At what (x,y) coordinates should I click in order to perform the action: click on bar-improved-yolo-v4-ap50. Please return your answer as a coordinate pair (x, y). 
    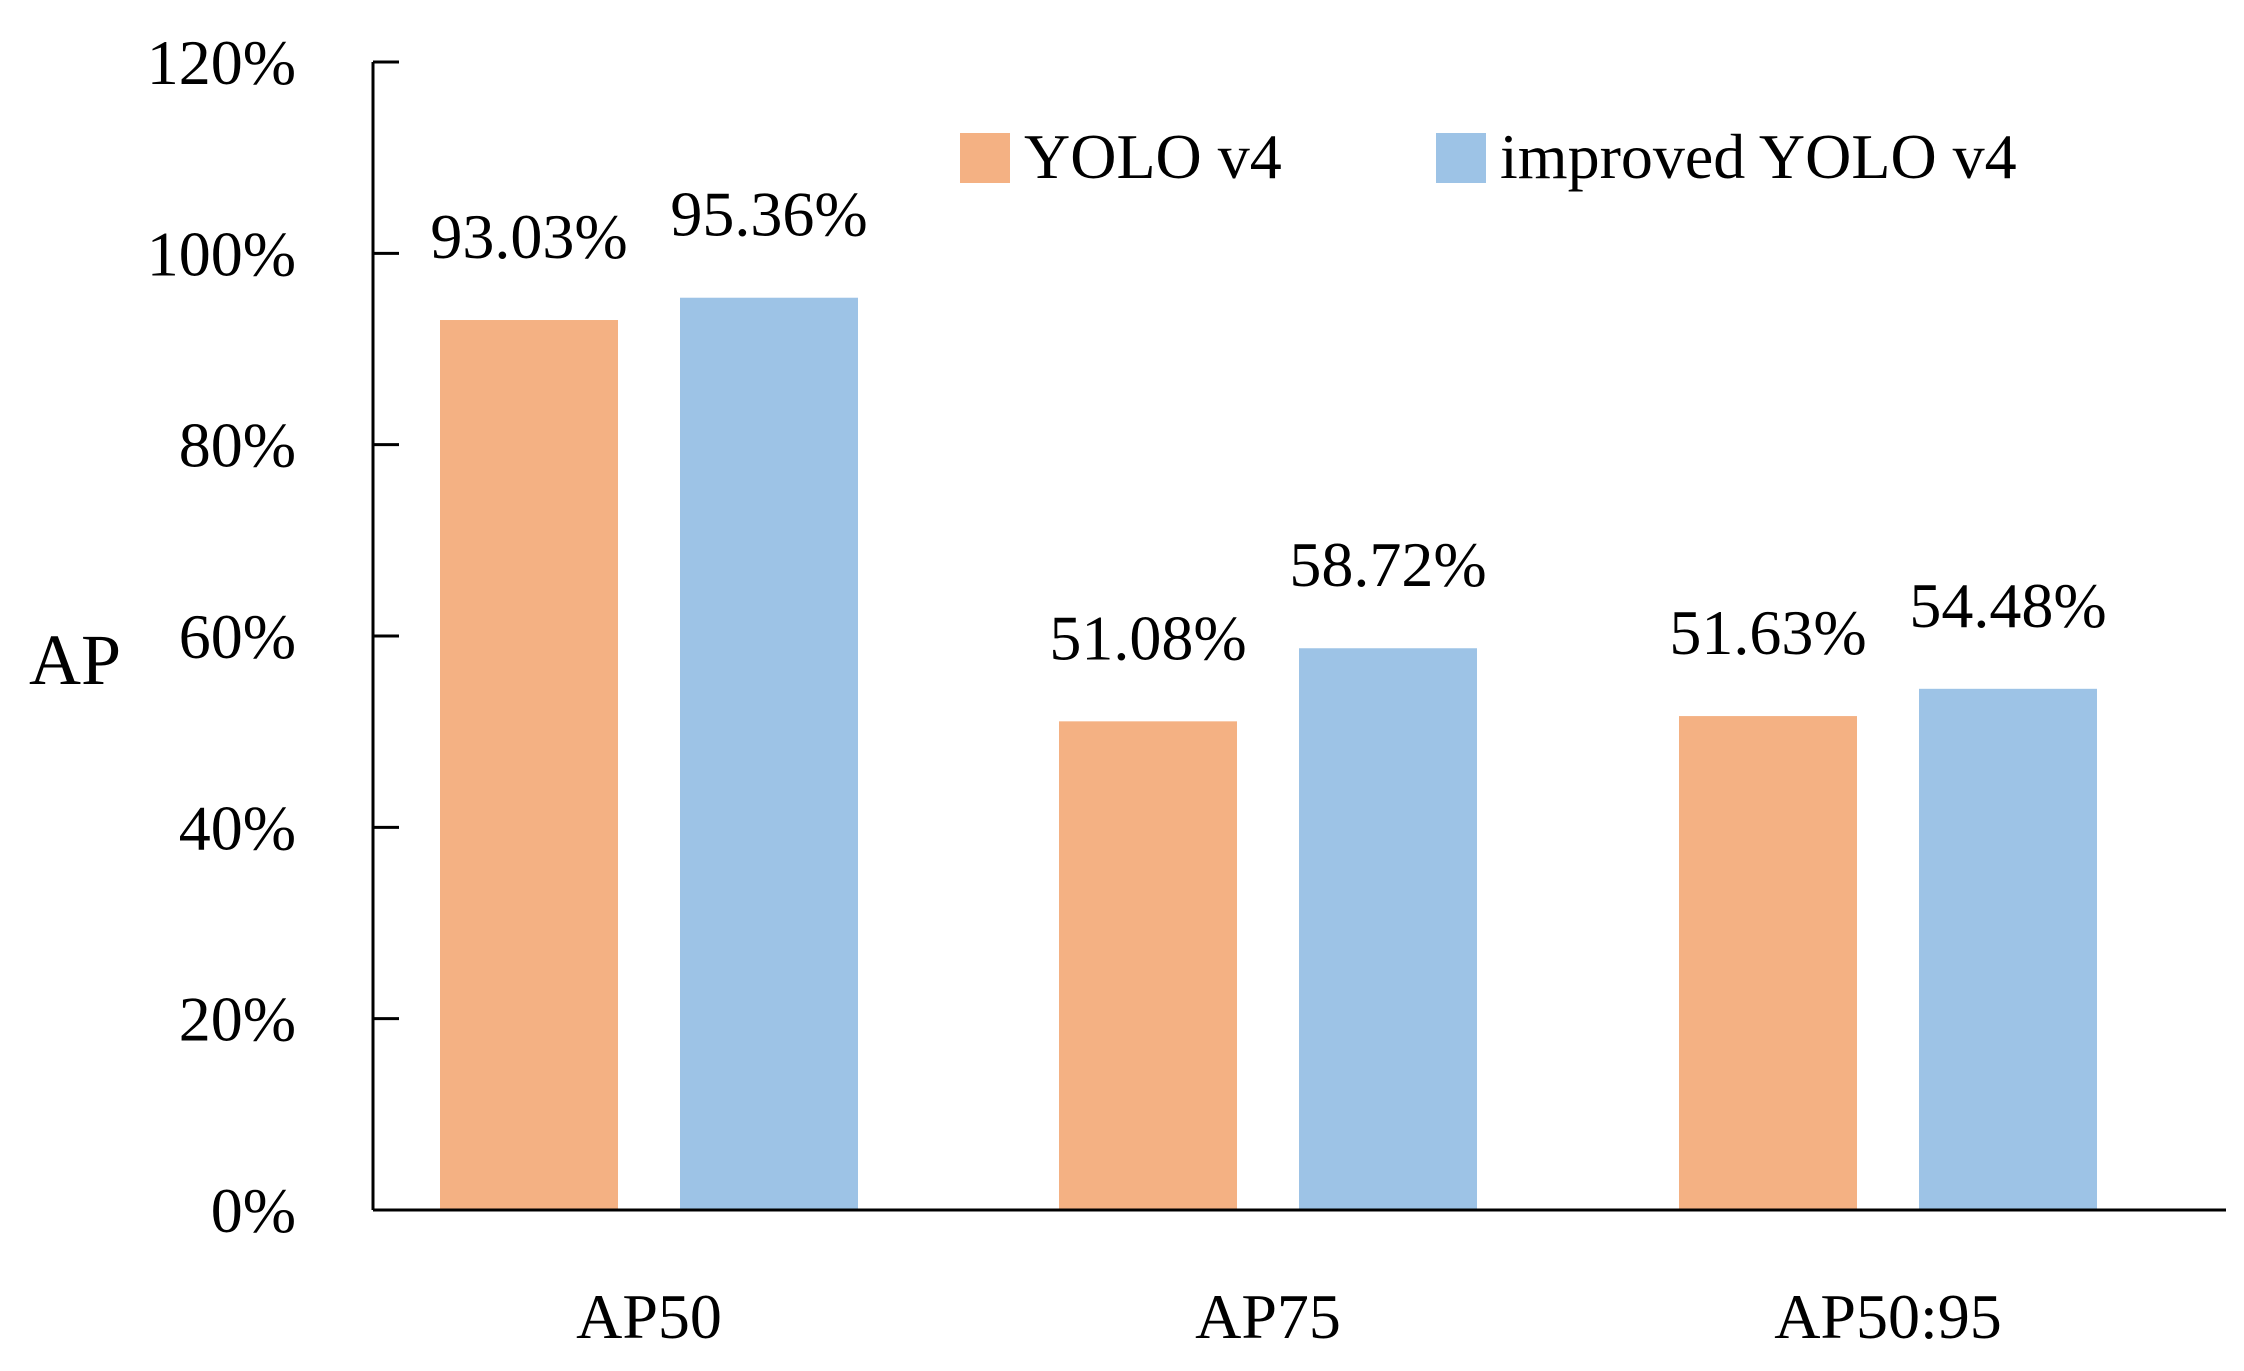
    Looking at the image, I should click on (769, 753).